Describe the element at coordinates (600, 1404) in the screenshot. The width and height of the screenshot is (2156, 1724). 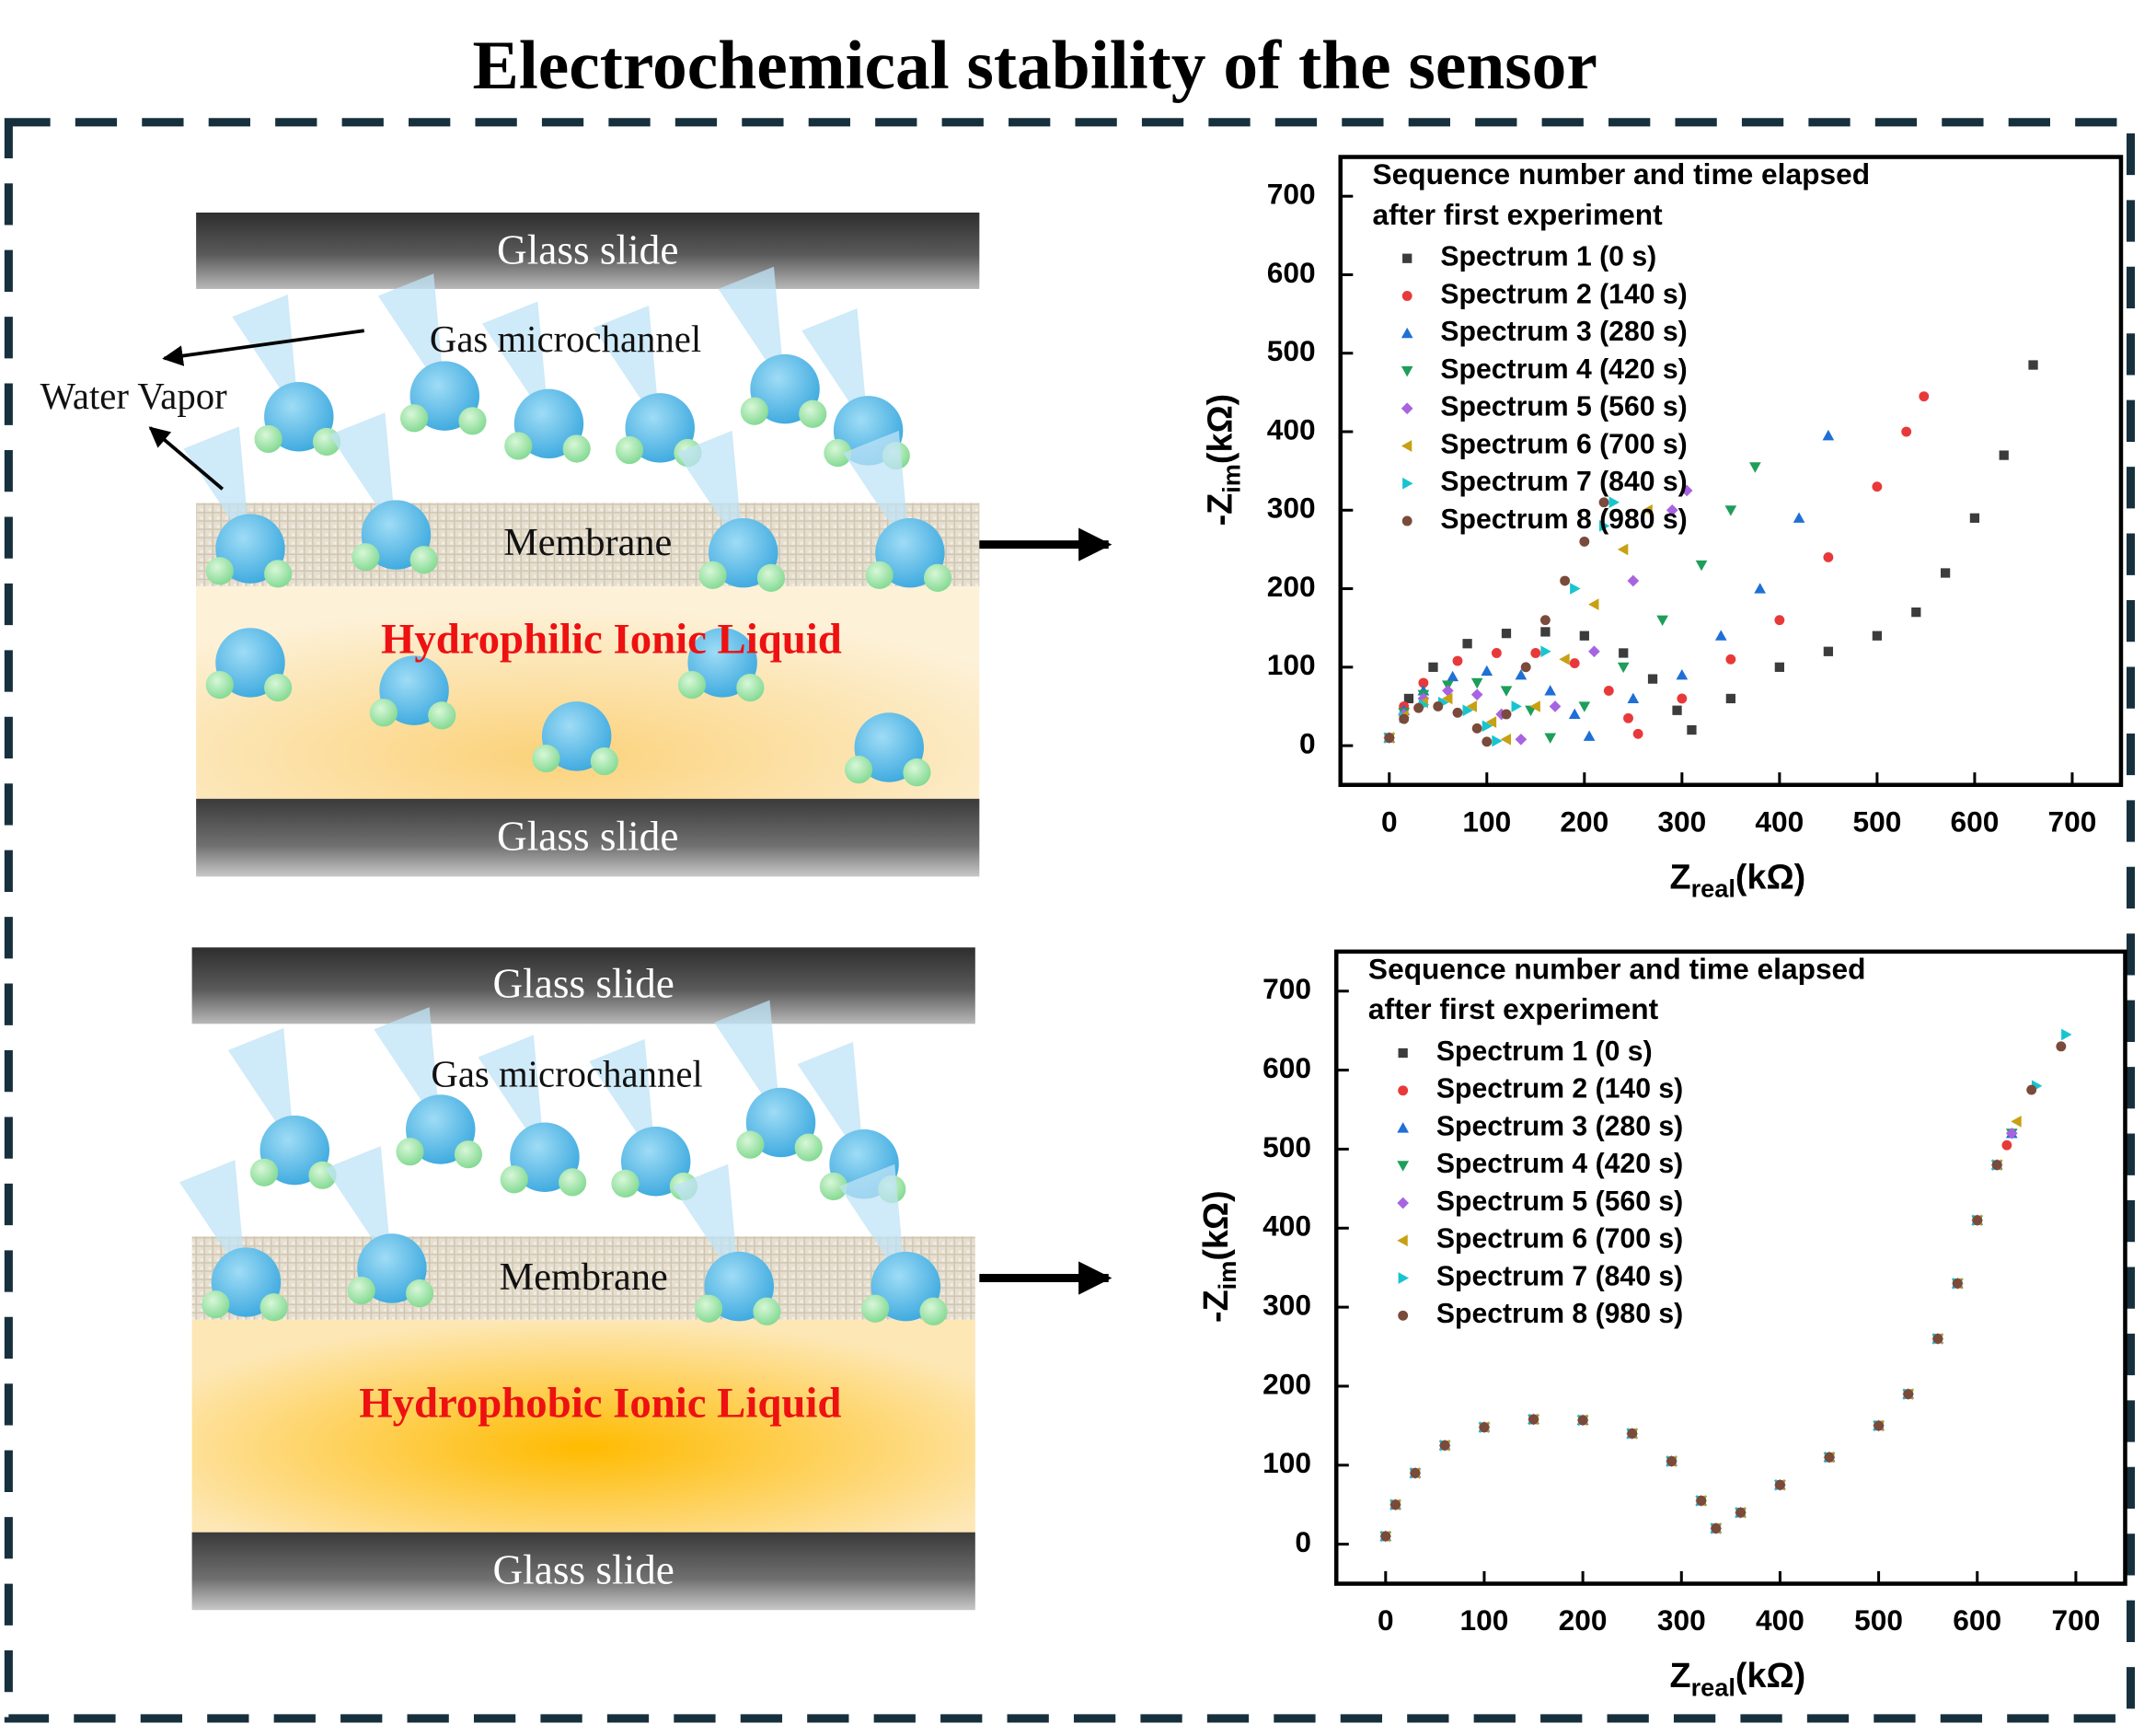
I see `liquid-label: Hydrophobic Ionic Liquid` at that location.